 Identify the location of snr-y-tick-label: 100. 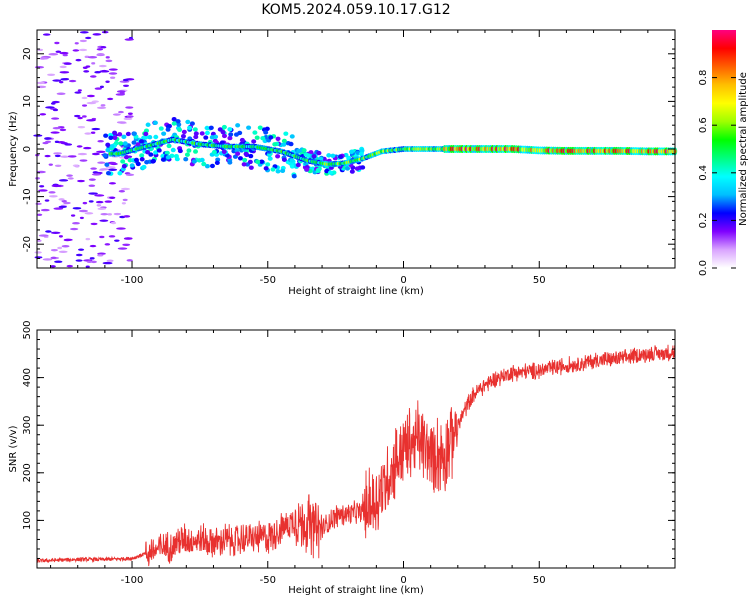
(27, 520).